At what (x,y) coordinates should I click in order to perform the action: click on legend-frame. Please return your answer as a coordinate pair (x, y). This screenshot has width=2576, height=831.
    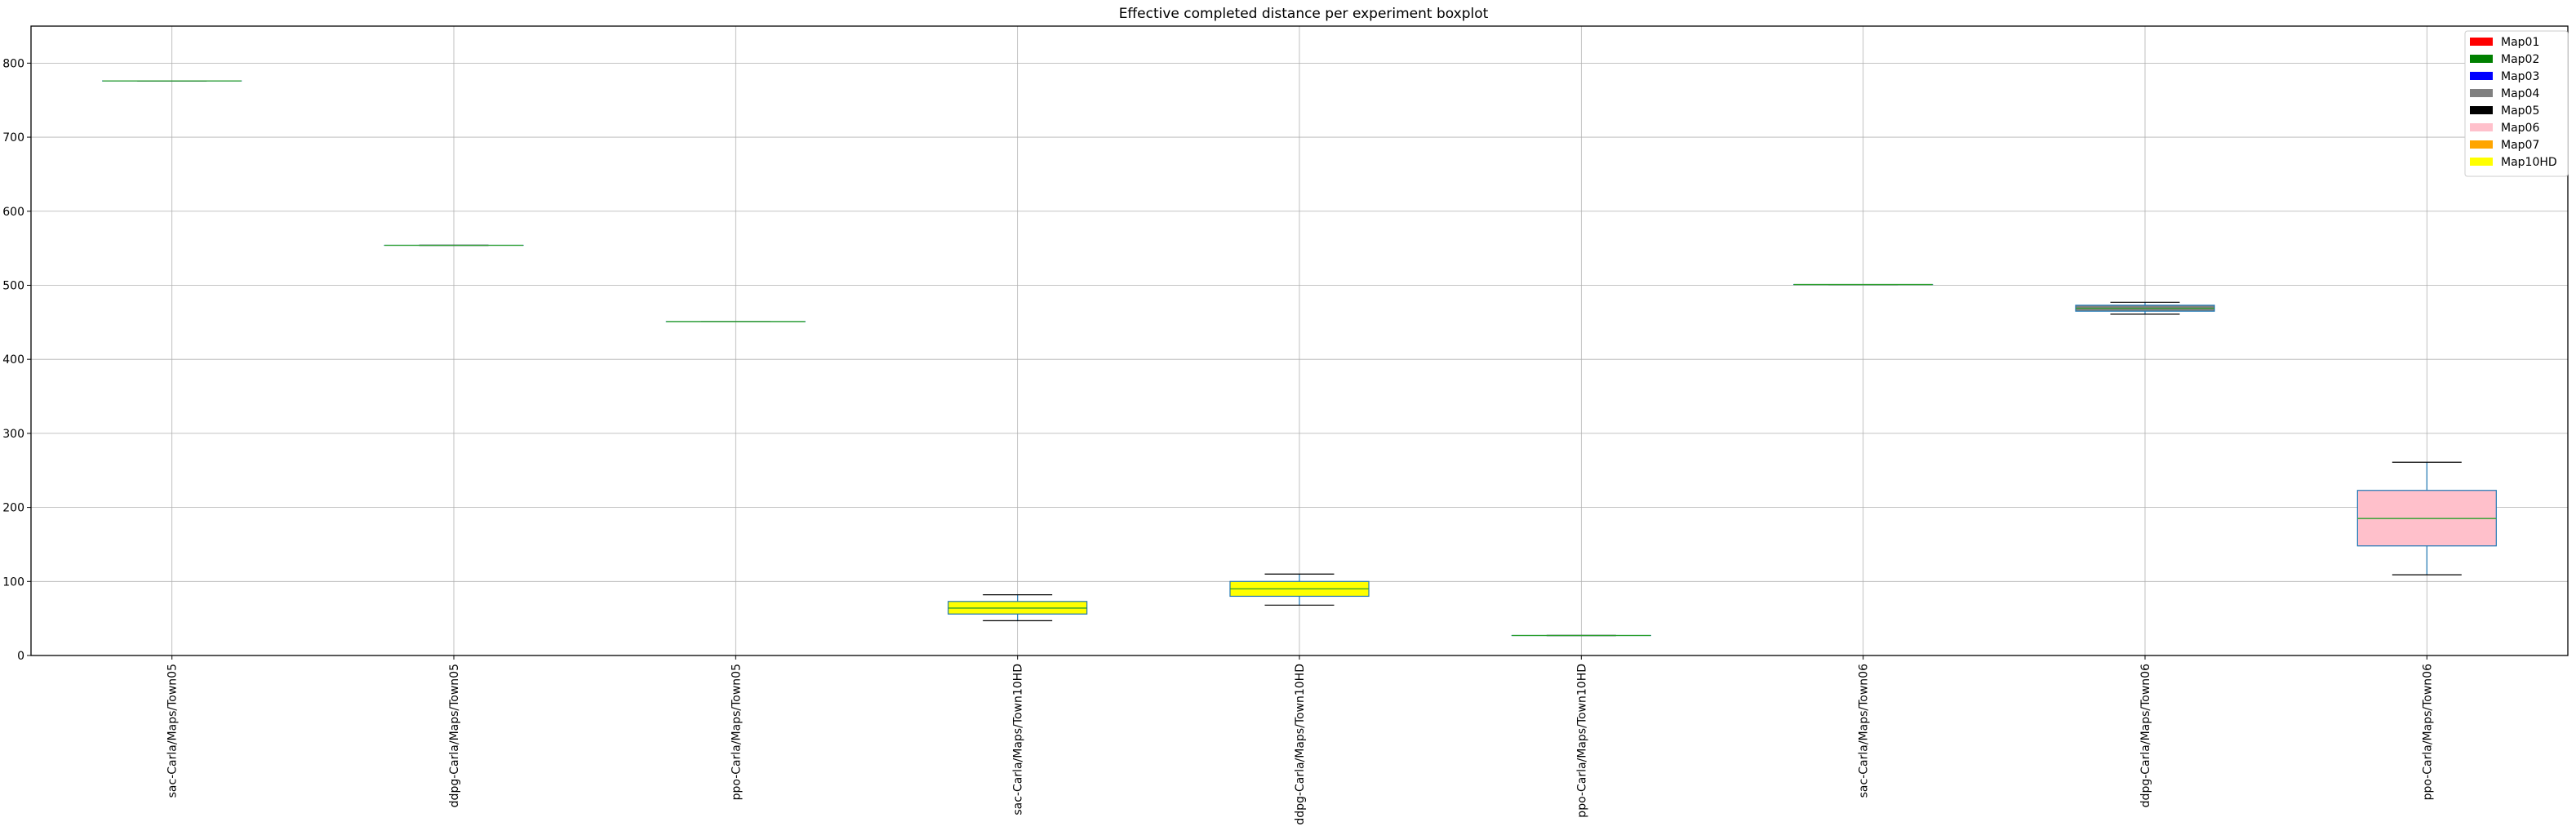
    Looking at the image, I should click on (2516, 103).